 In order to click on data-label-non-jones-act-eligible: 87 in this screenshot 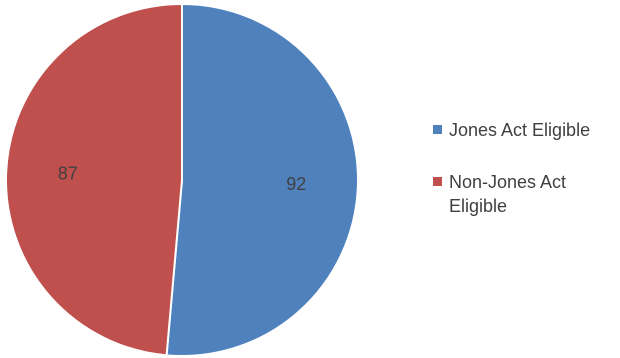, I will do `click(68, 174)`.